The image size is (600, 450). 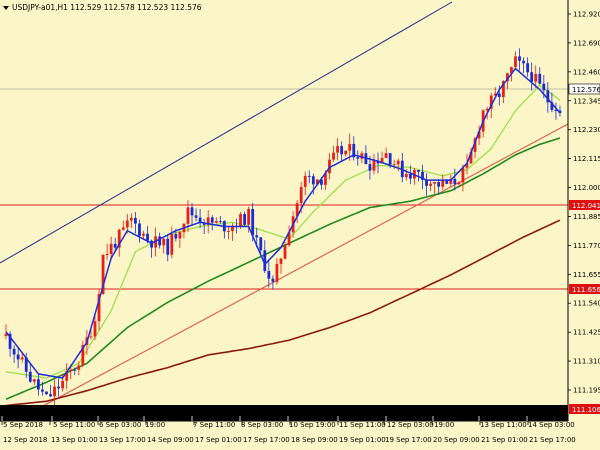 What do you see at coordinates (122, 440) in the screenshot?
I see `time-label-bottom: 13 Sep 17:00` at bounding box center [122, 440].